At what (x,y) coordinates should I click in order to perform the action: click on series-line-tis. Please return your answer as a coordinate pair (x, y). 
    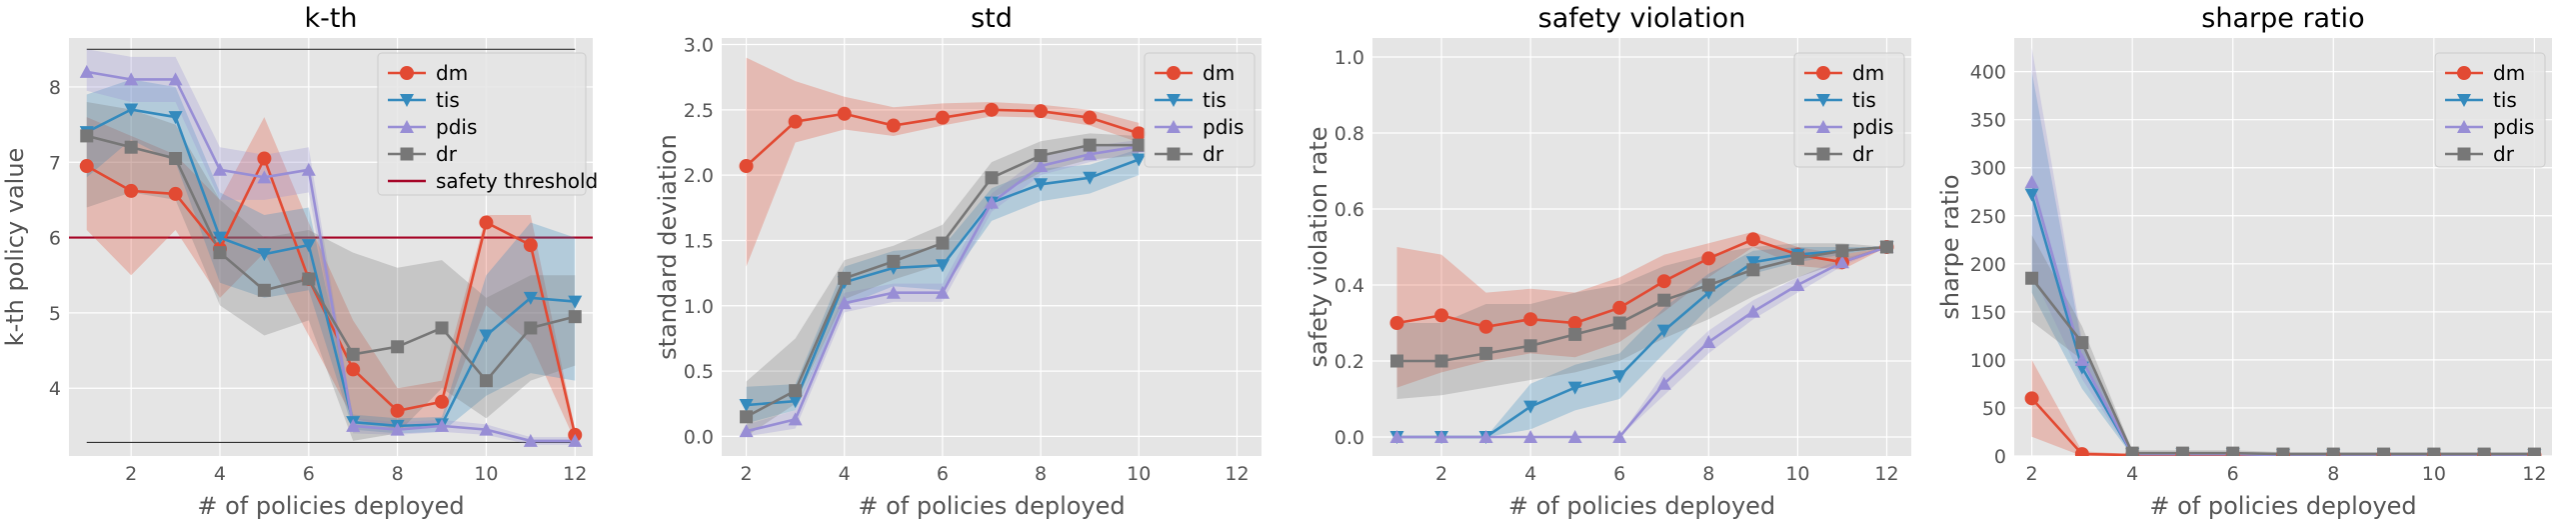
    Looking at the image, I should click on (331, 268).